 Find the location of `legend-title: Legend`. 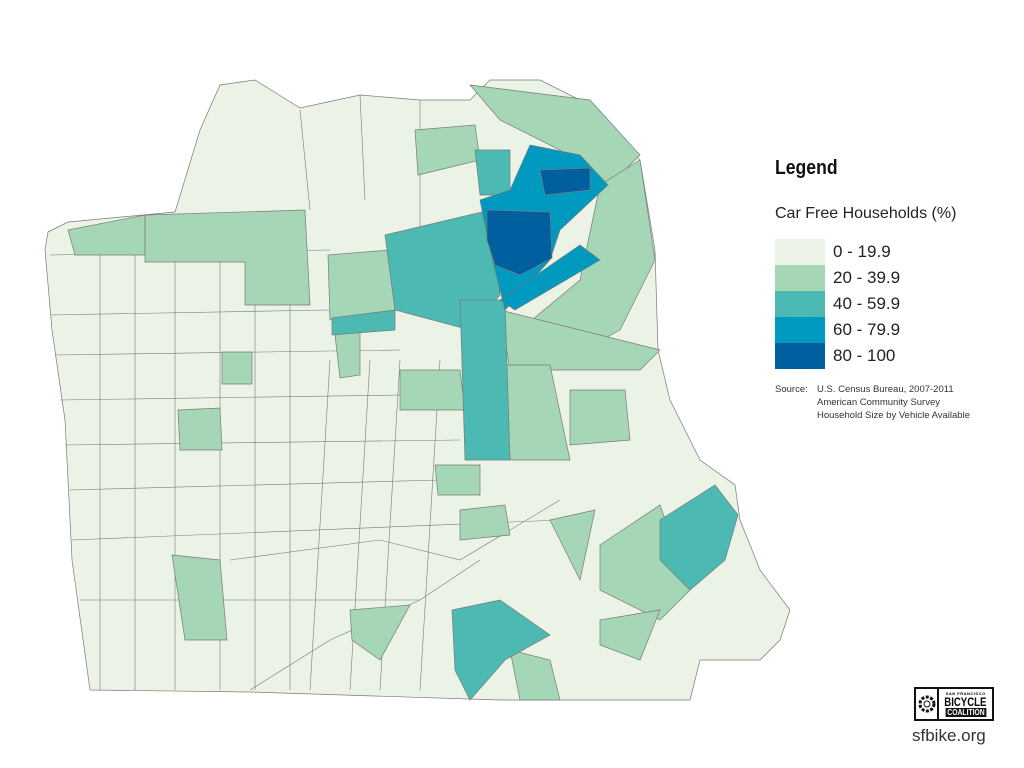

legend-title: Legend is located at coordinates (806, 168).